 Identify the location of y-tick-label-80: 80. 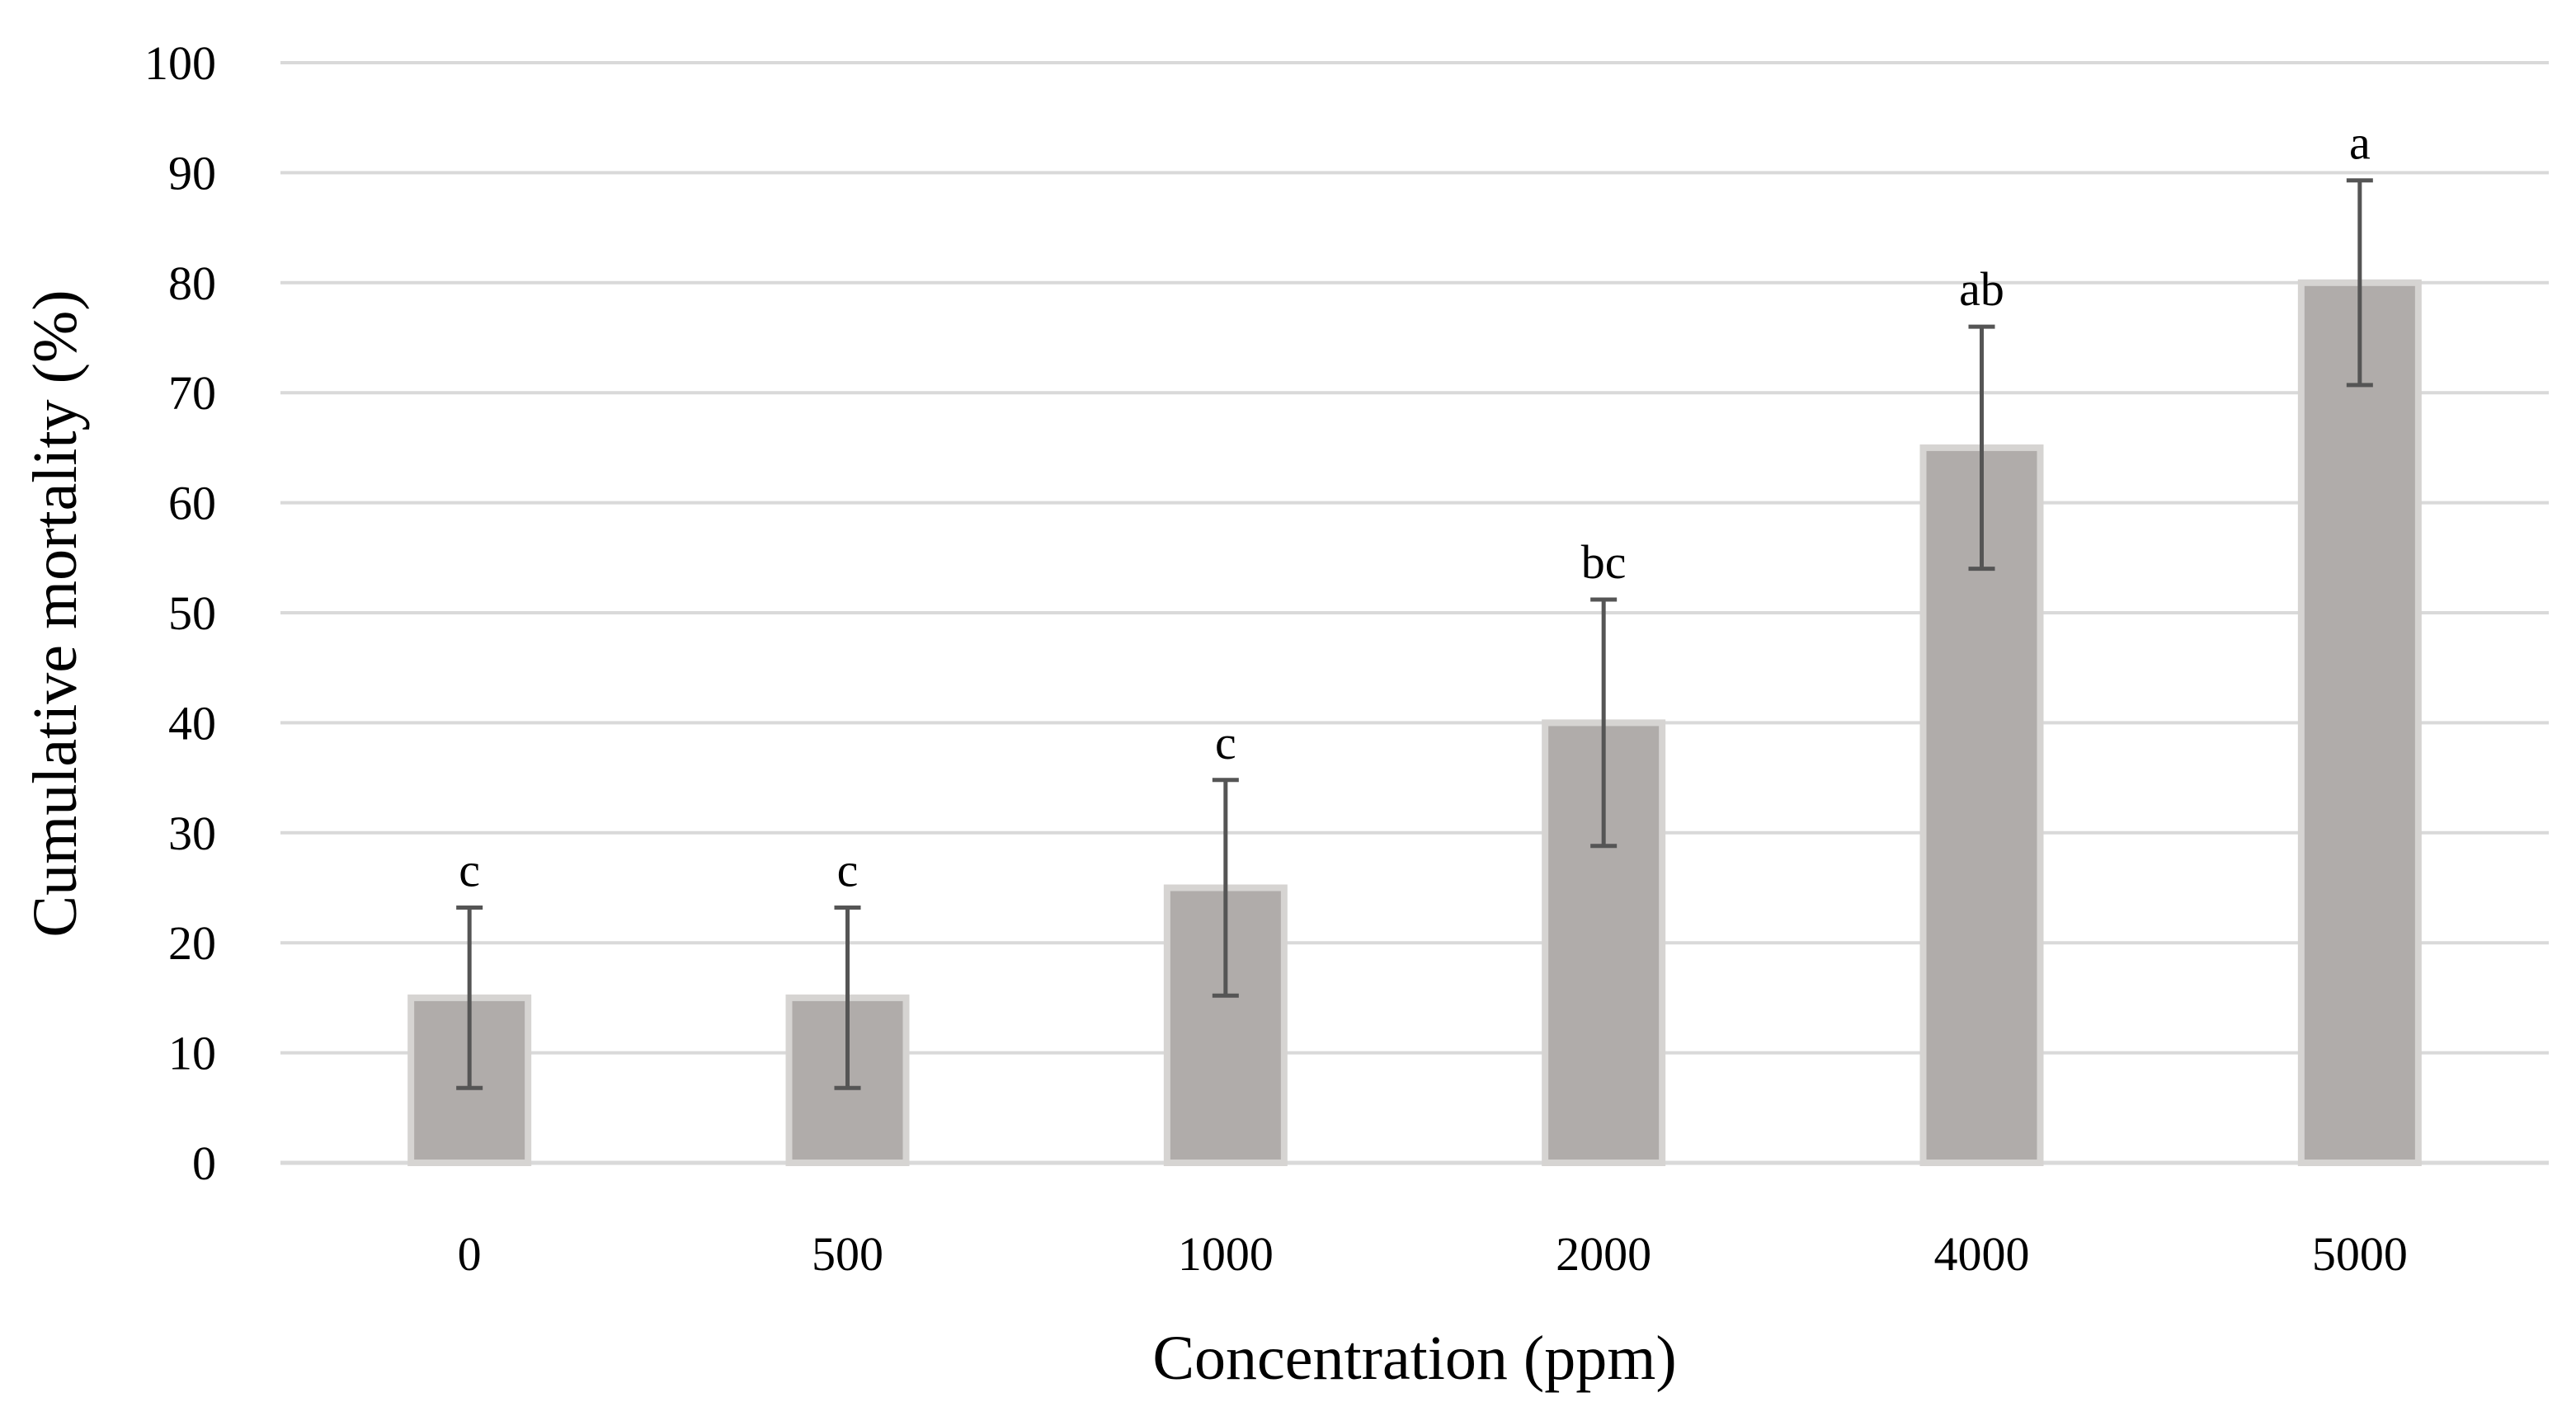
(192, 283).